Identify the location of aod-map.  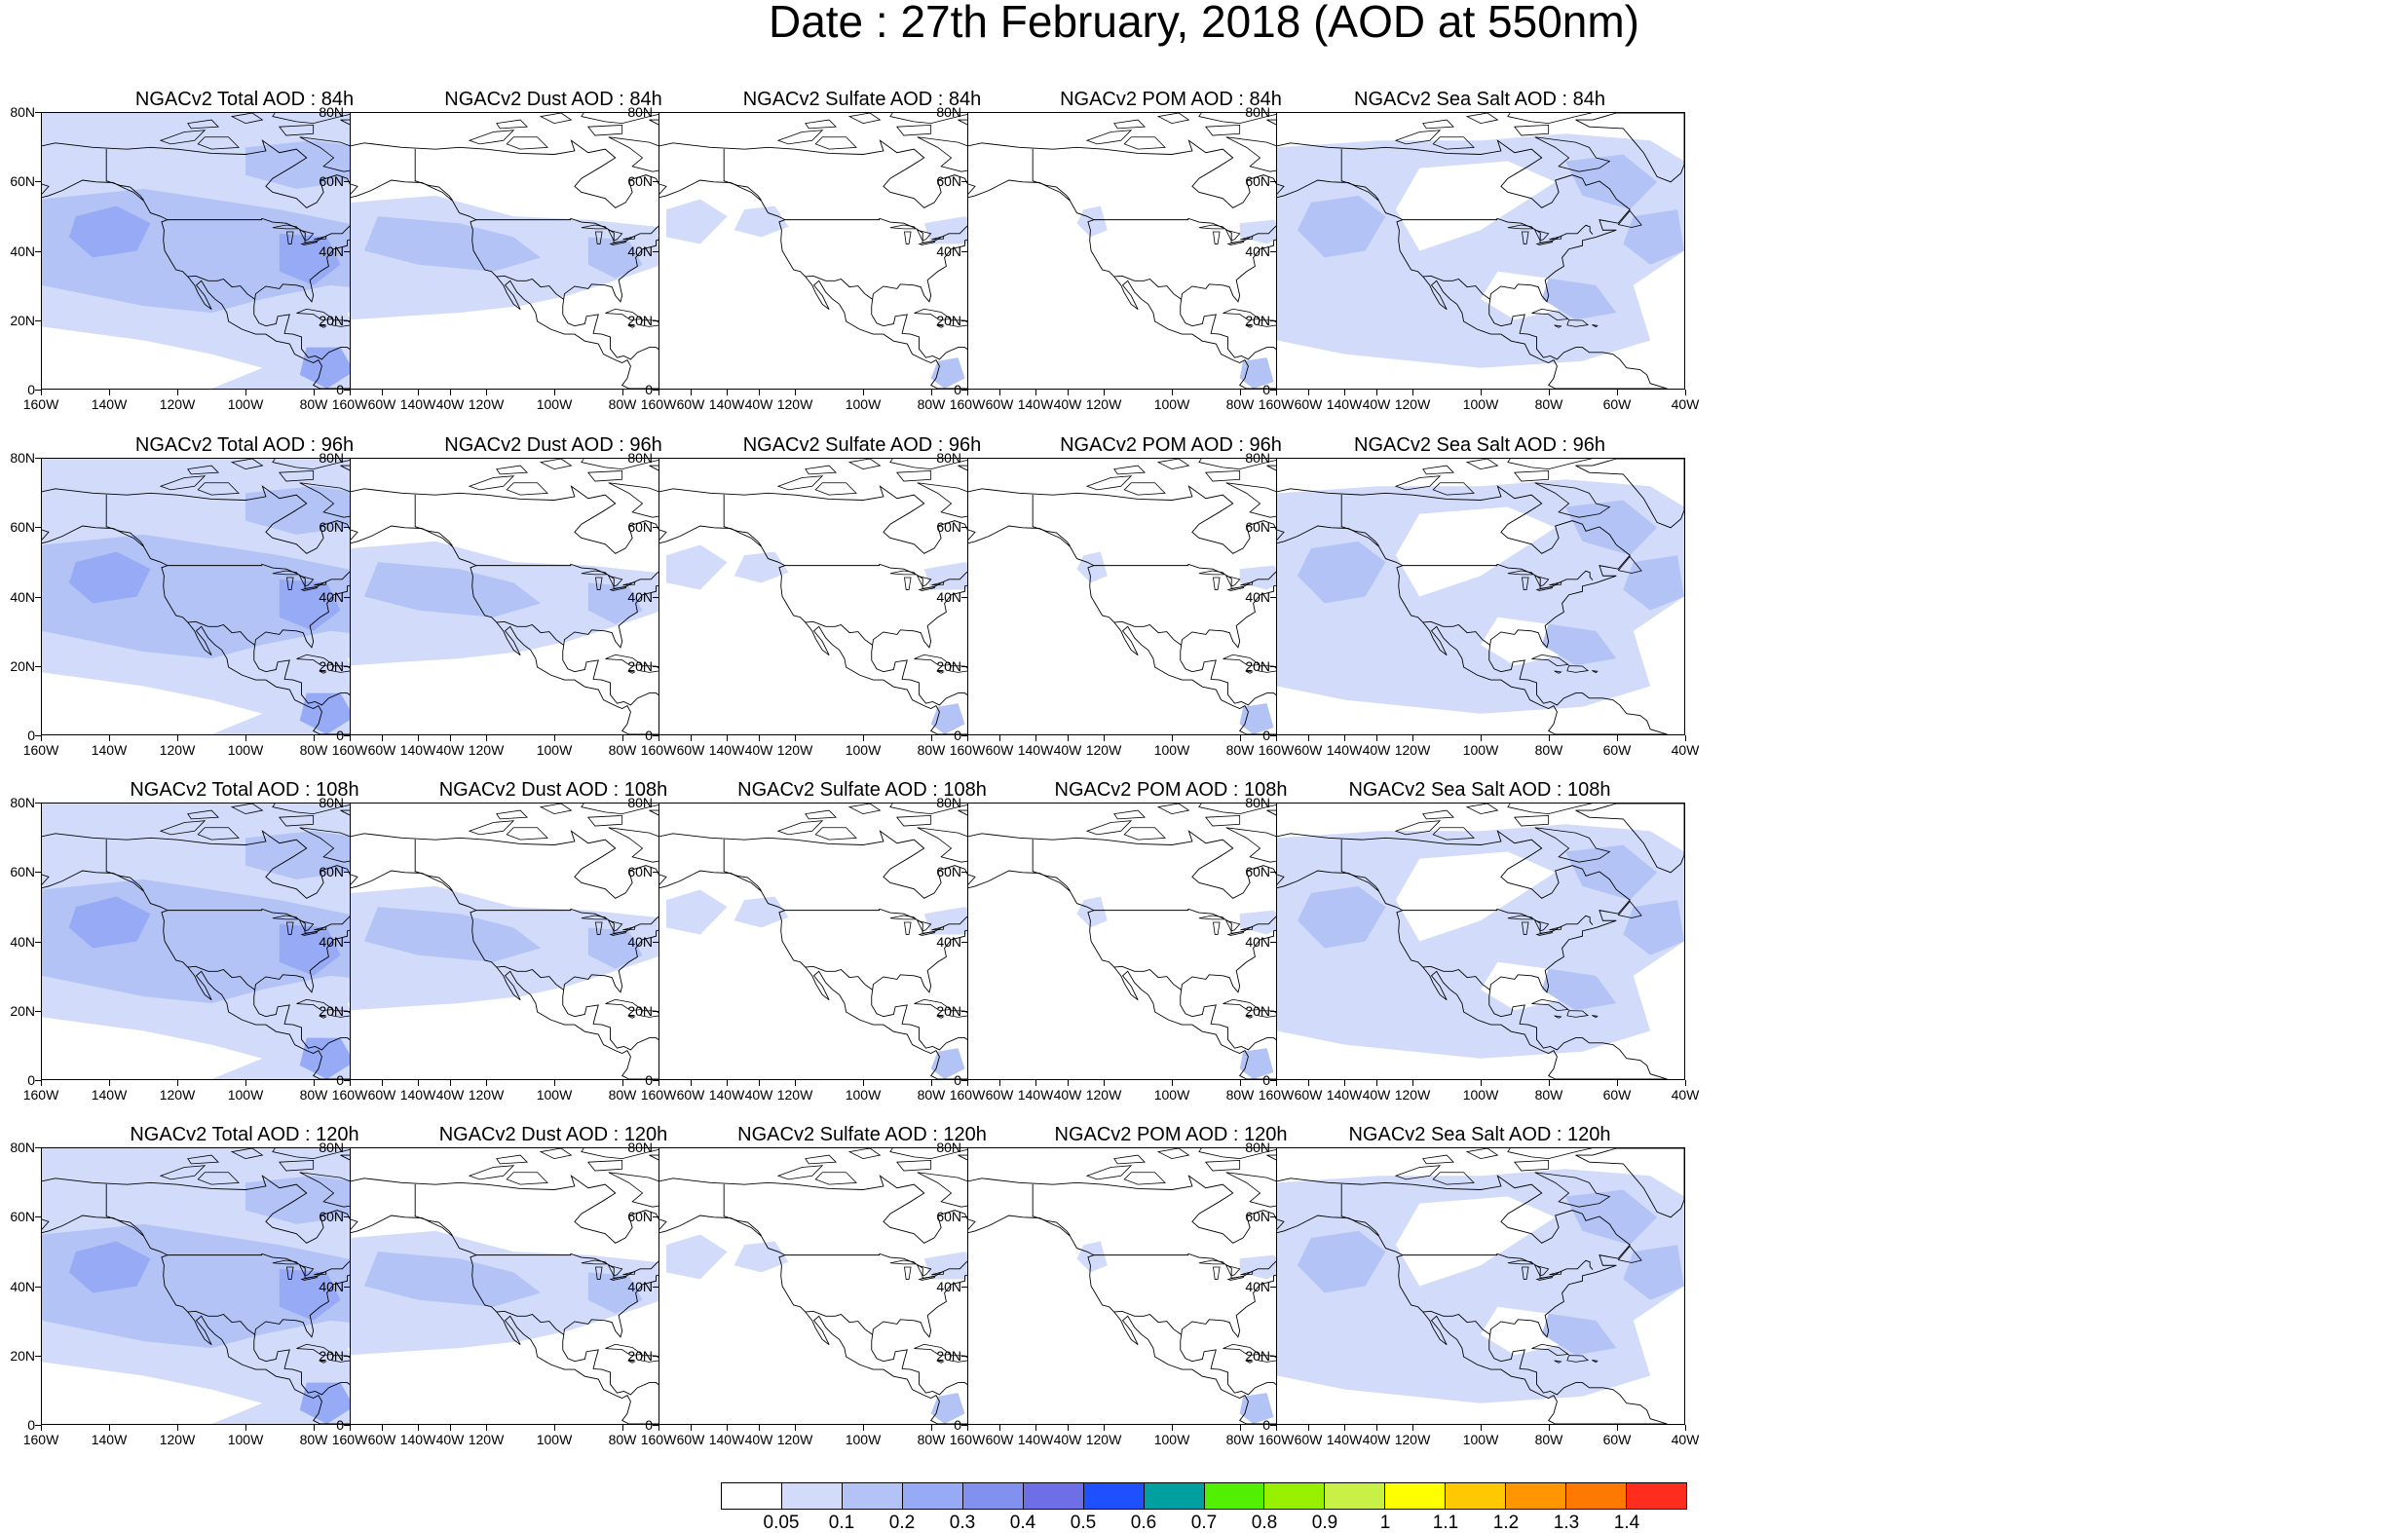
(1480, 596).